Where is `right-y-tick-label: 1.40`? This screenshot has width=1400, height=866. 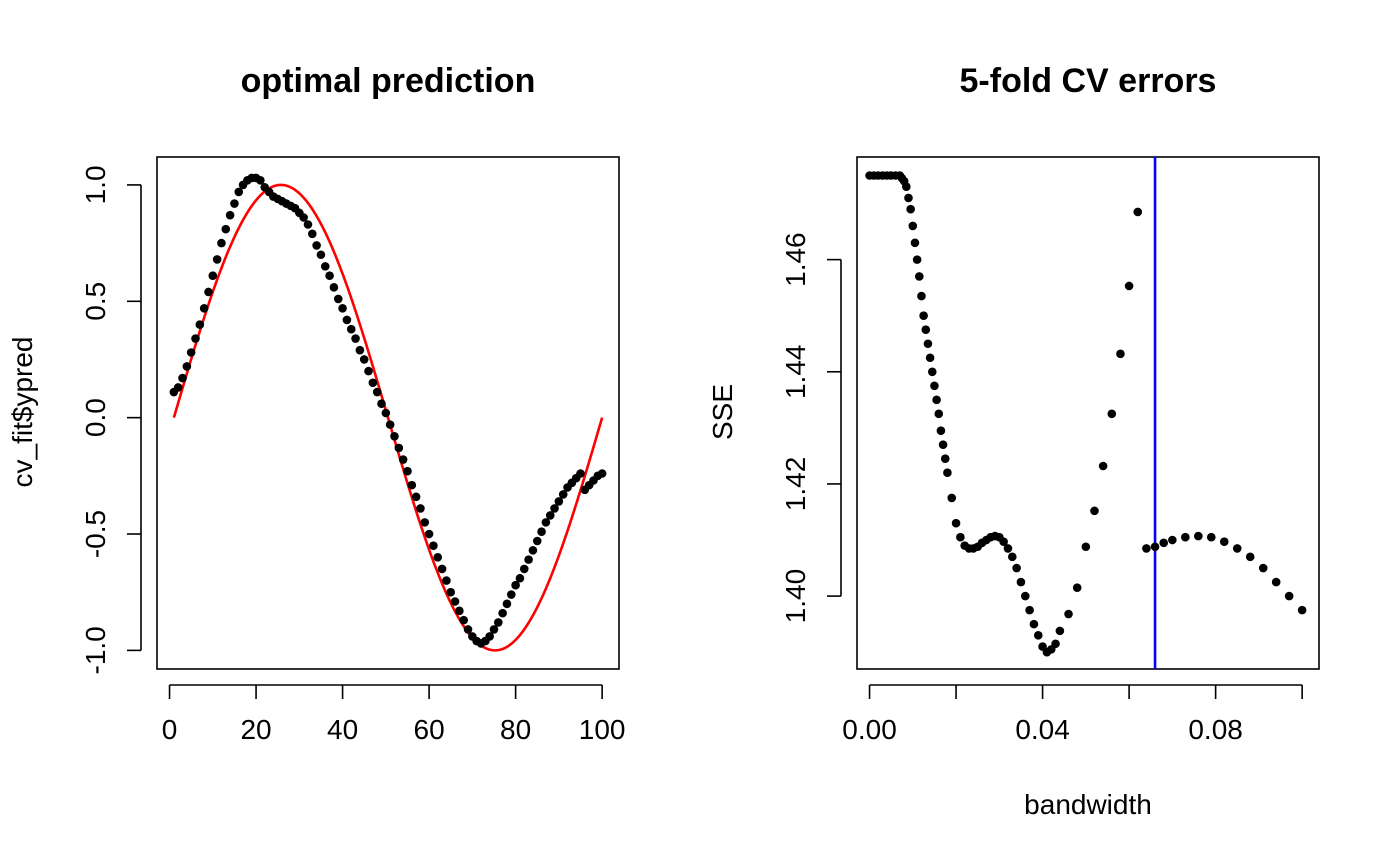
right-y-tick-label: 1.40 is located at coordinates (795, 596).